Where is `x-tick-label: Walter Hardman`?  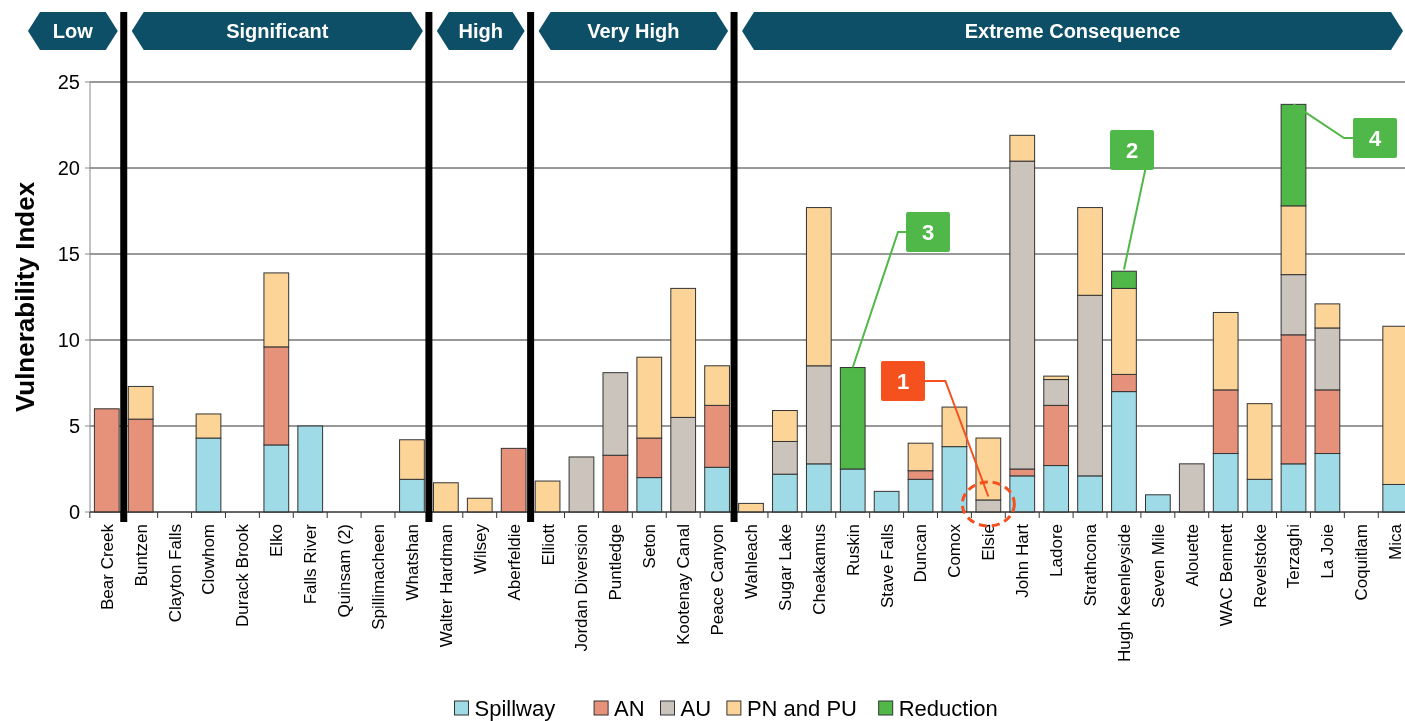
x-tick-label: Walter Hardman is located at coordinates (446, 586).